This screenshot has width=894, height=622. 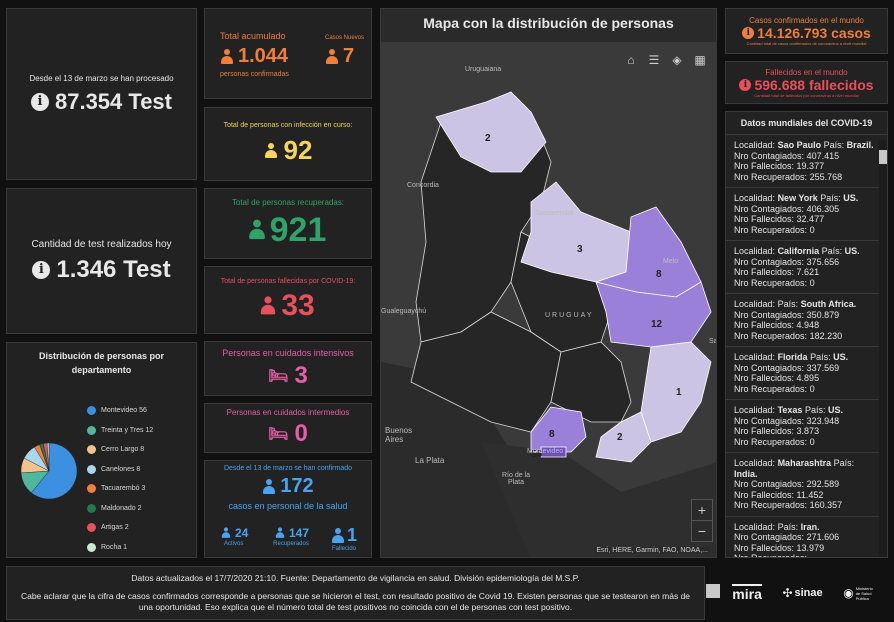 I want to click on legend-item: Treinta y Tres 12, so click(x=120, y=431).